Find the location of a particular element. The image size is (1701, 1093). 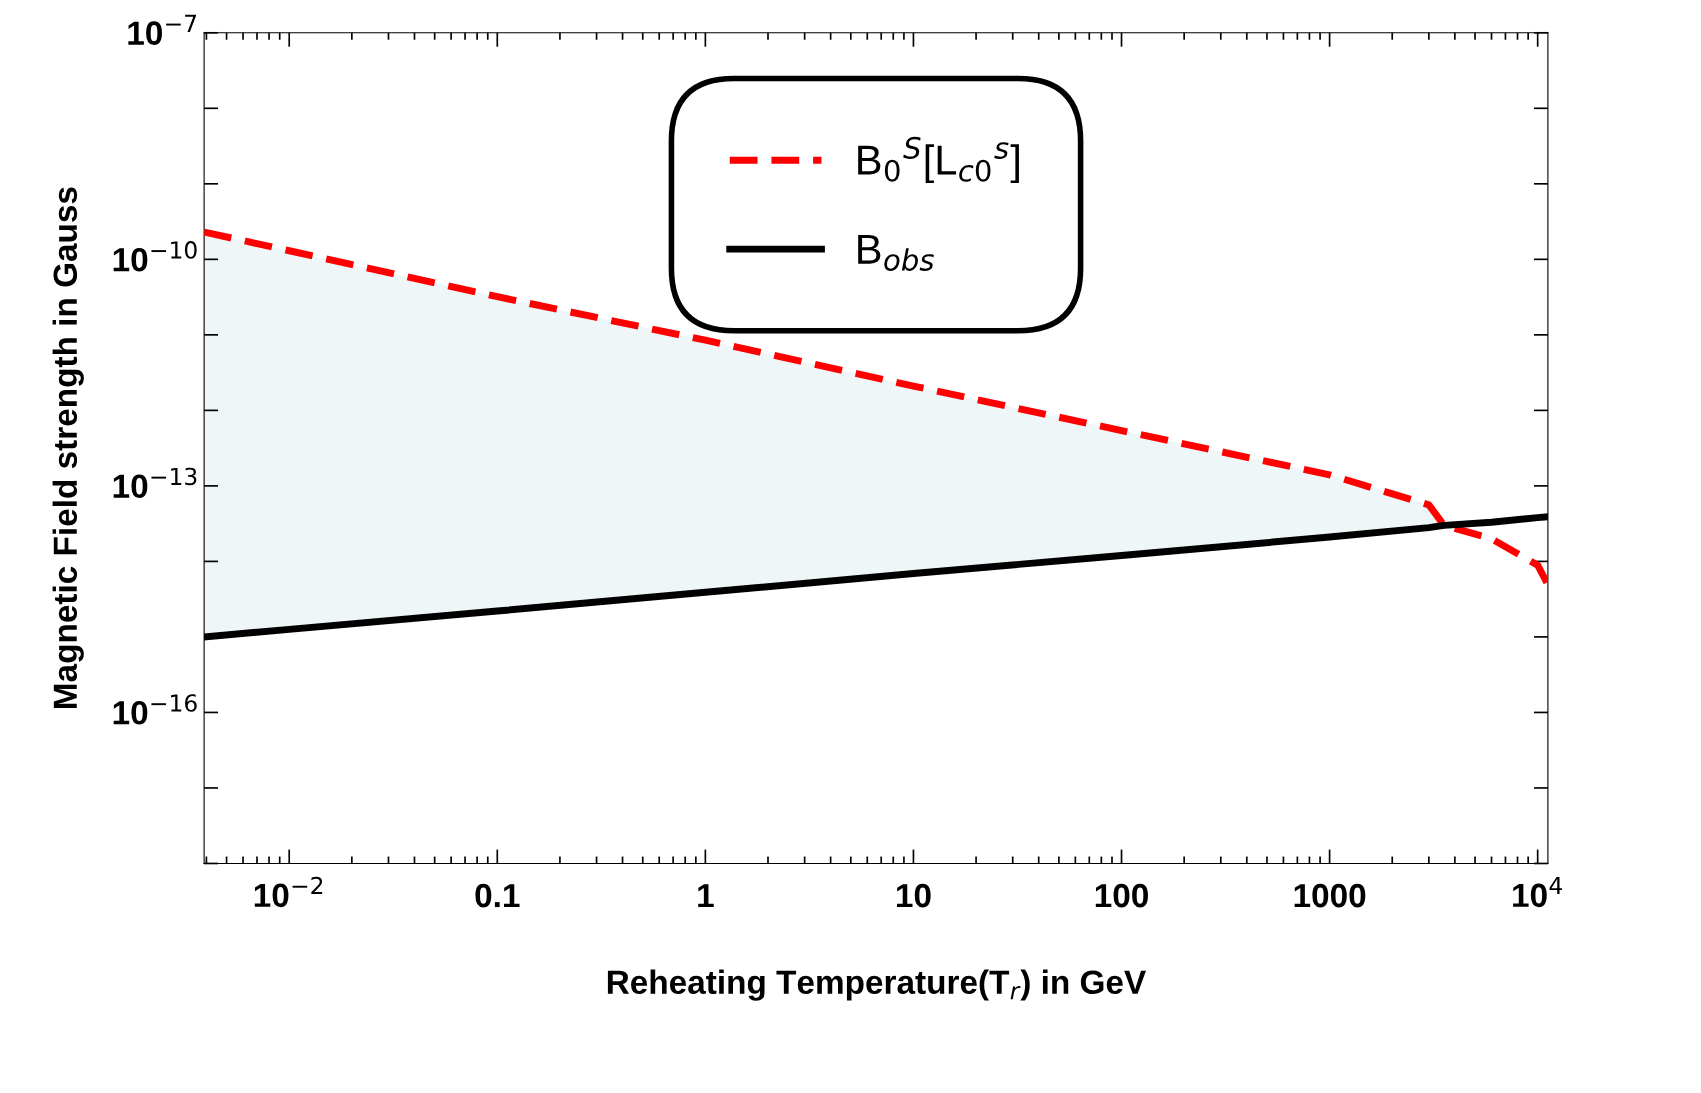

y-tick-label: 10$^{−7}$ is located at coordinates (162, 29).